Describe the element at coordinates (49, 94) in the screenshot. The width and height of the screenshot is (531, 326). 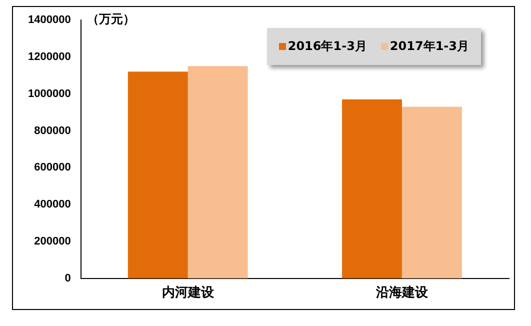
I see `y-tick-label: 1000000` at that location.